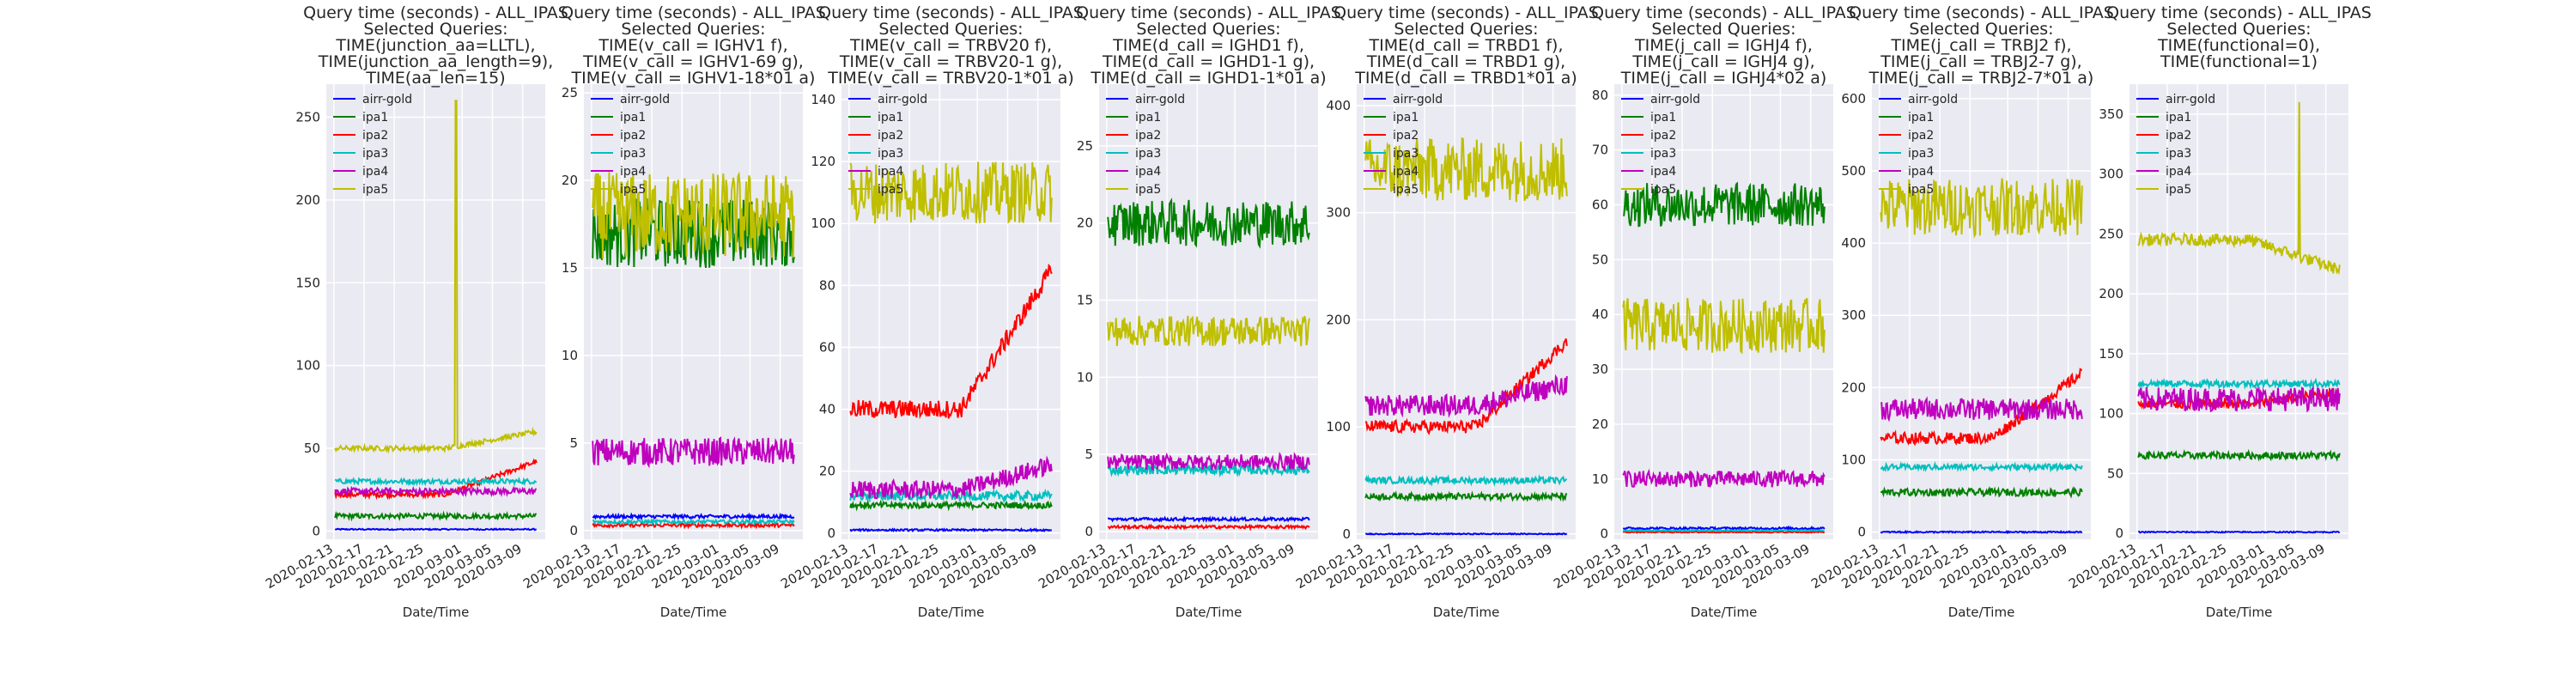  Describe the element at coordinates (1723, 45) in the screenshot. I see `chart-title-line: TIME(j_call = IGHJ4 f),` at that location.